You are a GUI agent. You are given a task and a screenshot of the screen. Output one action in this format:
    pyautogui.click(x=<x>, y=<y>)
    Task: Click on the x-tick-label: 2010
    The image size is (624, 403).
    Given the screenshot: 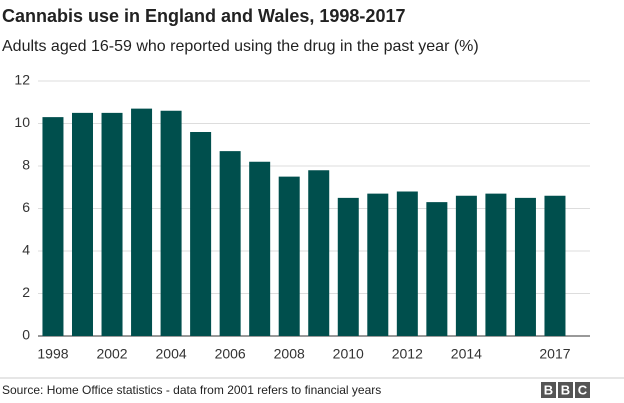 What is the action you would take?
    pyautogui.click(x=348, y=354)
    